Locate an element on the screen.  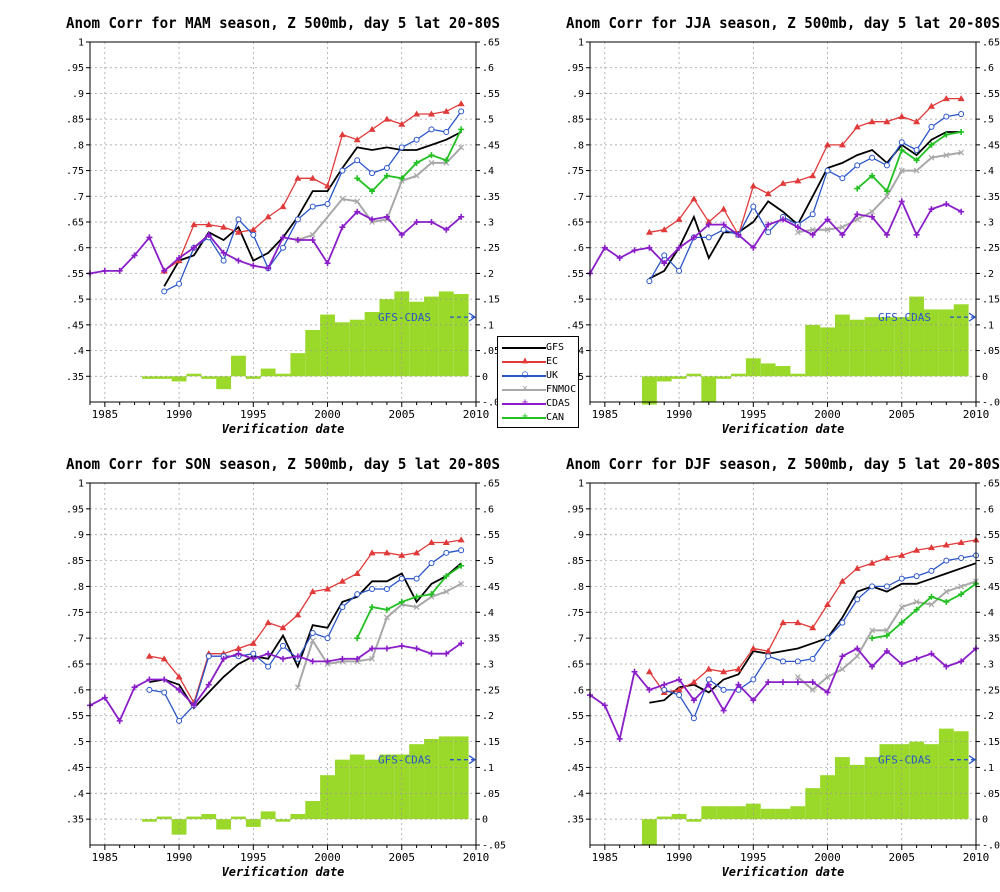
y2tick-label: .05 is located at coordinates (491, 794).